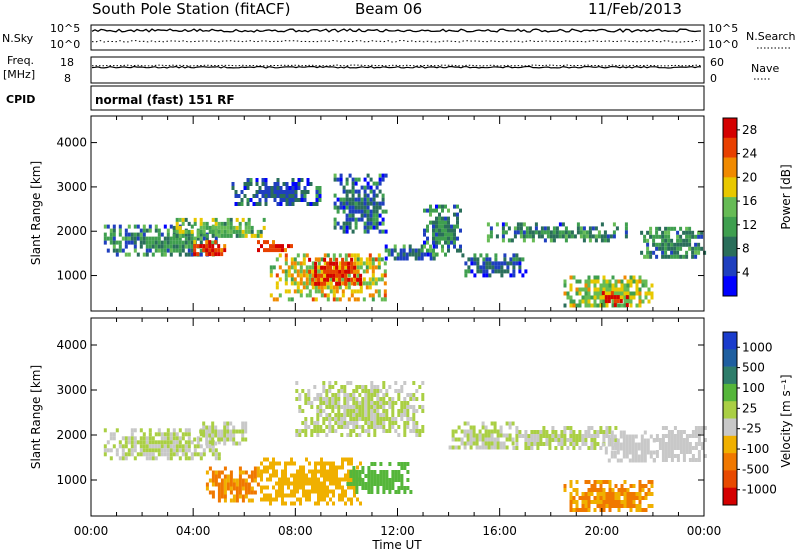 This screenshot has width=800, height=554. What do you see at coordinates (295, 531) in the screenshot?
I see `xtick-label: 08:00` at bounding box center [295, 531].